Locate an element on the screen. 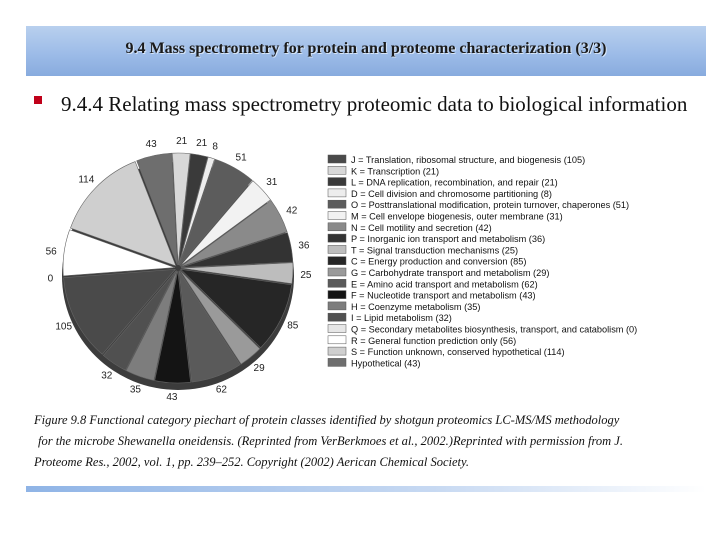 Image resolution: width=720 pixels, height=540 pixels. legend-label: T = Signal transduction mechanisms (25) is located at coordinates (434, 250).